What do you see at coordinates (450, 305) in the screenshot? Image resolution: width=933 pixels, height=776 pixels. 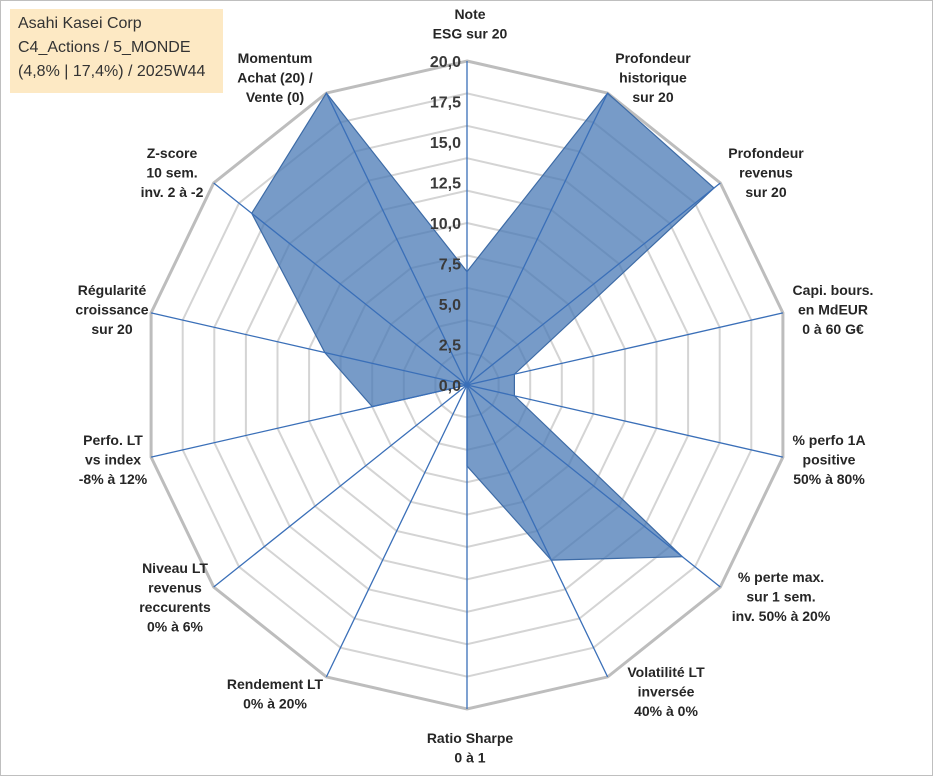 I see `tick-label: 5,0` at bounding box center [450, 305].